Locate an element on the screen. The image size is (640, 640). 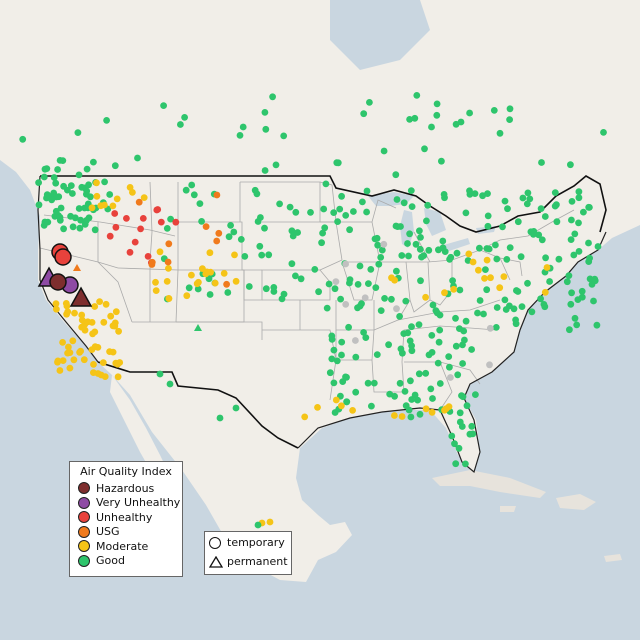
legend-item-very-unhealthy: Very Unhealthy is located at coordinates (126, 503).